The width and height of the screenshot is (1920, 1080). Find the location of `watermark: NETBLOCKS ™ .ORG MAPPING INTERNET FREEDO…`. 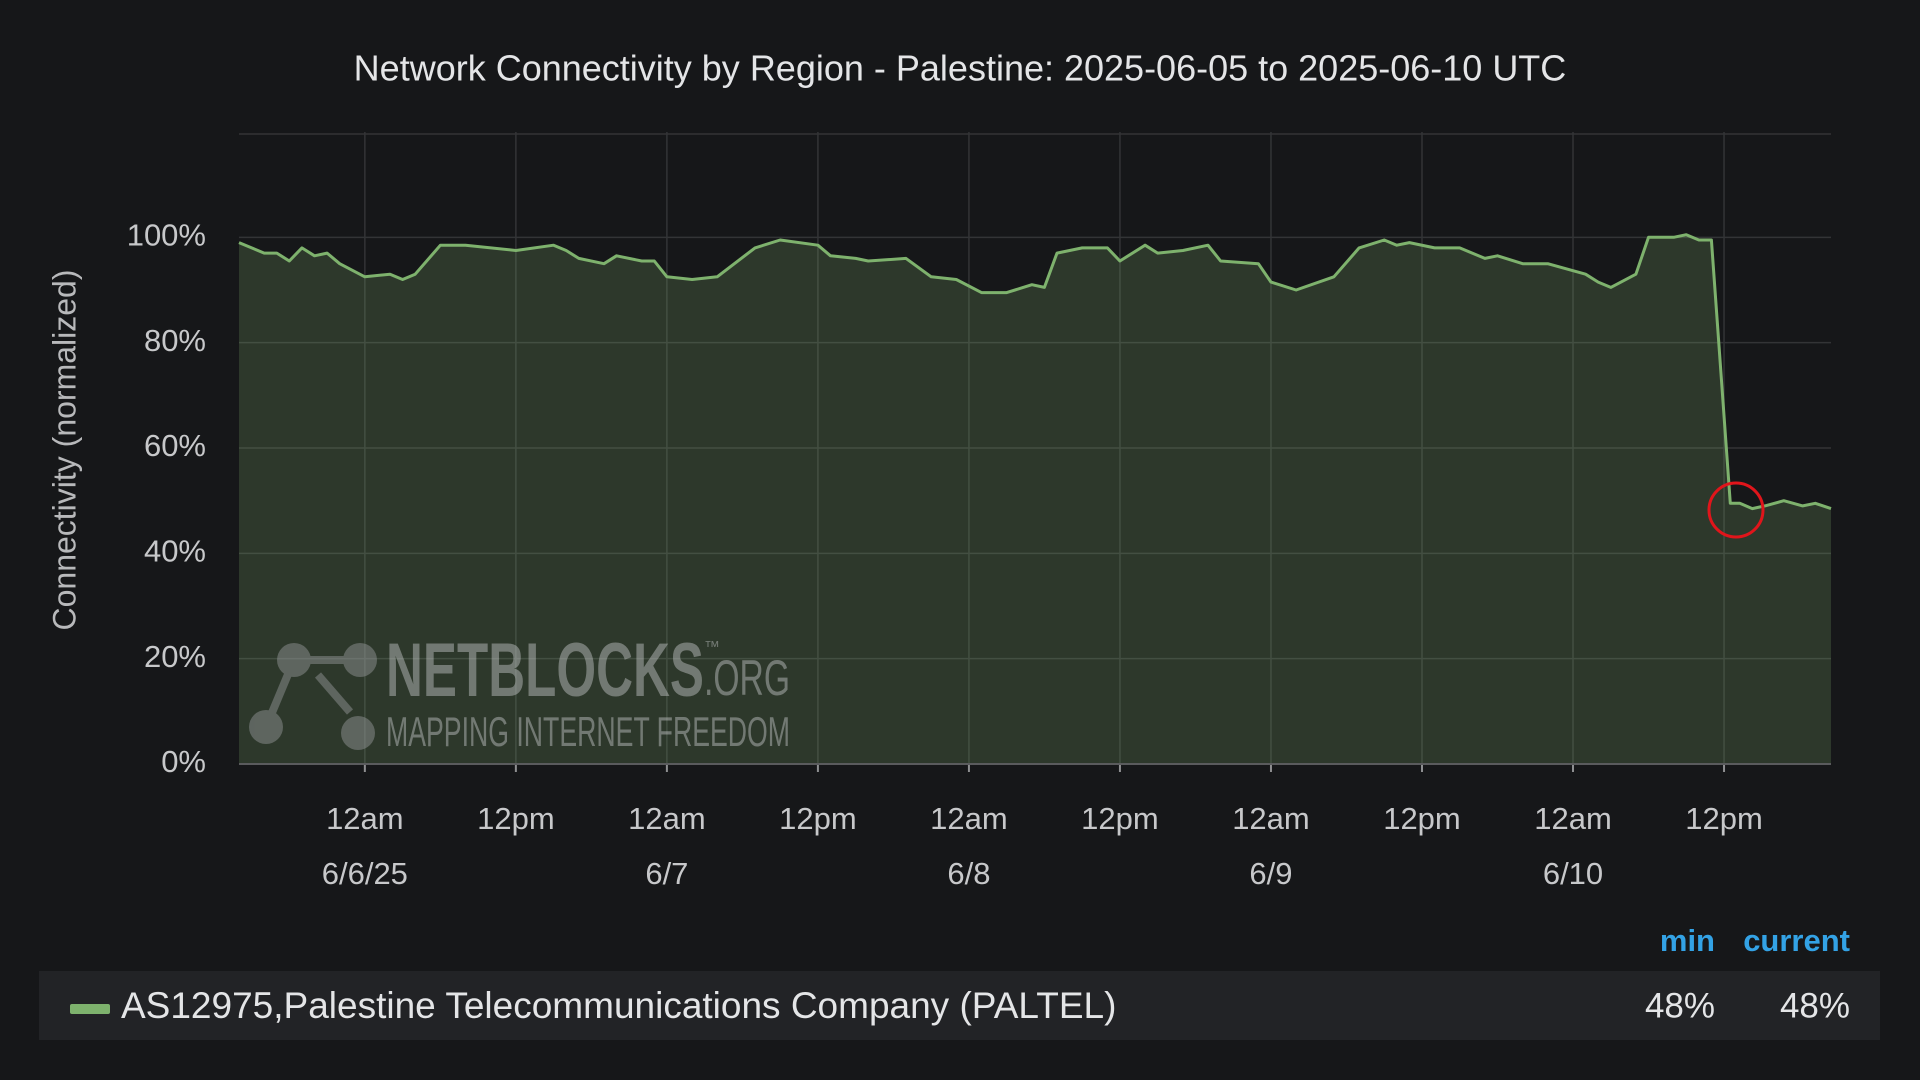

watermark: NETBLOCKS ™ .ORG MAPPING INTERNET FREEDO… is located at coordinates (519, 691).